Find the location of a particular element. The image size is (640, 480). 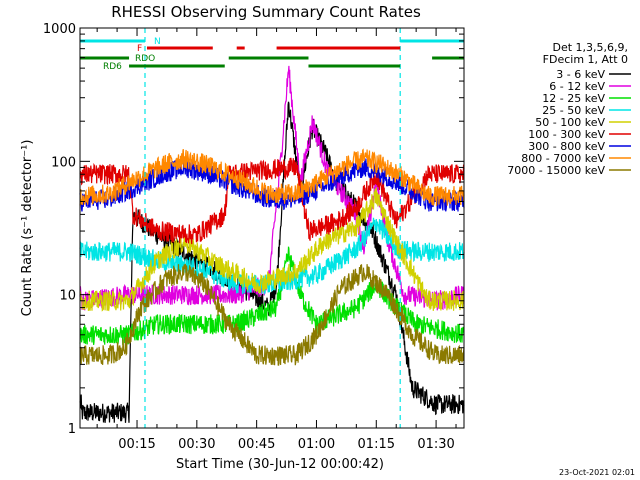

y-tick-label-0: 1 is located at coordinates (72, 429).